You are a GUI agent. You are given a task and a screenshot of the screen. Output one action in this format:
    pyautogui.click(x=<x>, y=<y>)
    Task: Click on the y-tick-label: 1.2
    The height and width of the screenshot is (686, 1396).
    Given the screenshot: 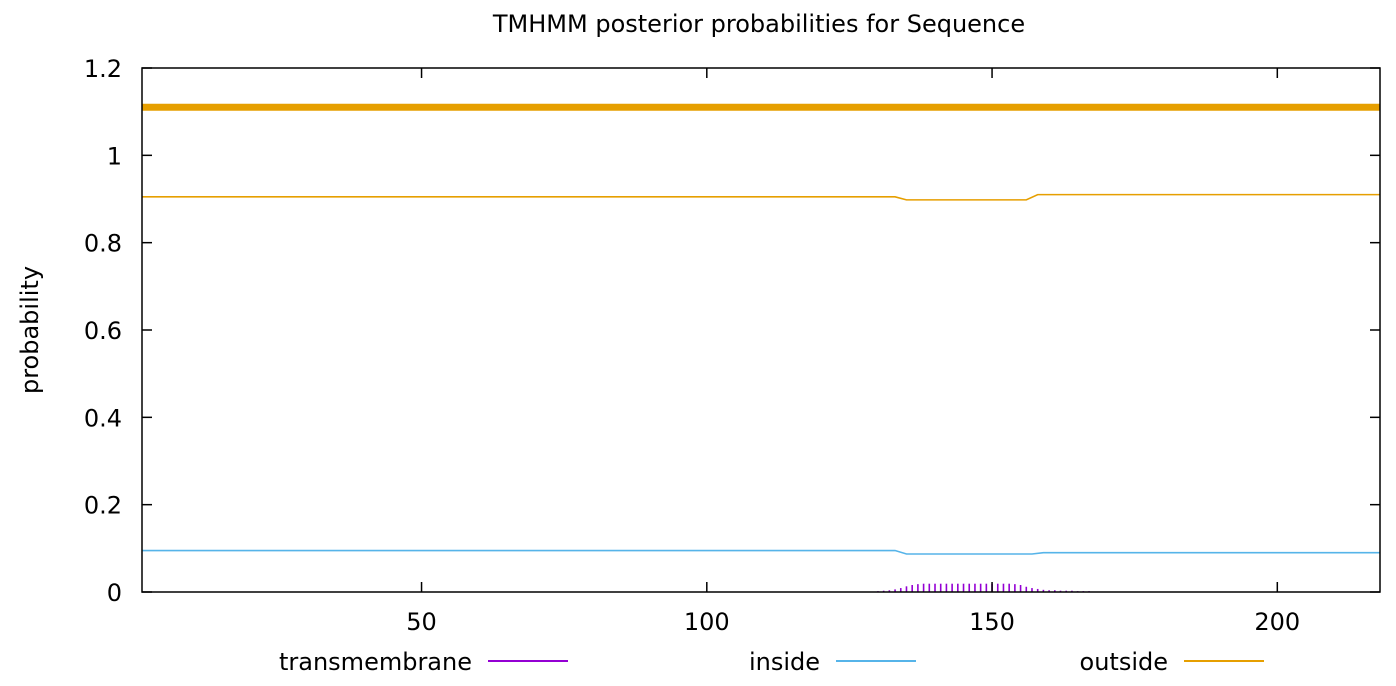 What is the action you would take?
    pyautogui.click(x=103, y=69)
    